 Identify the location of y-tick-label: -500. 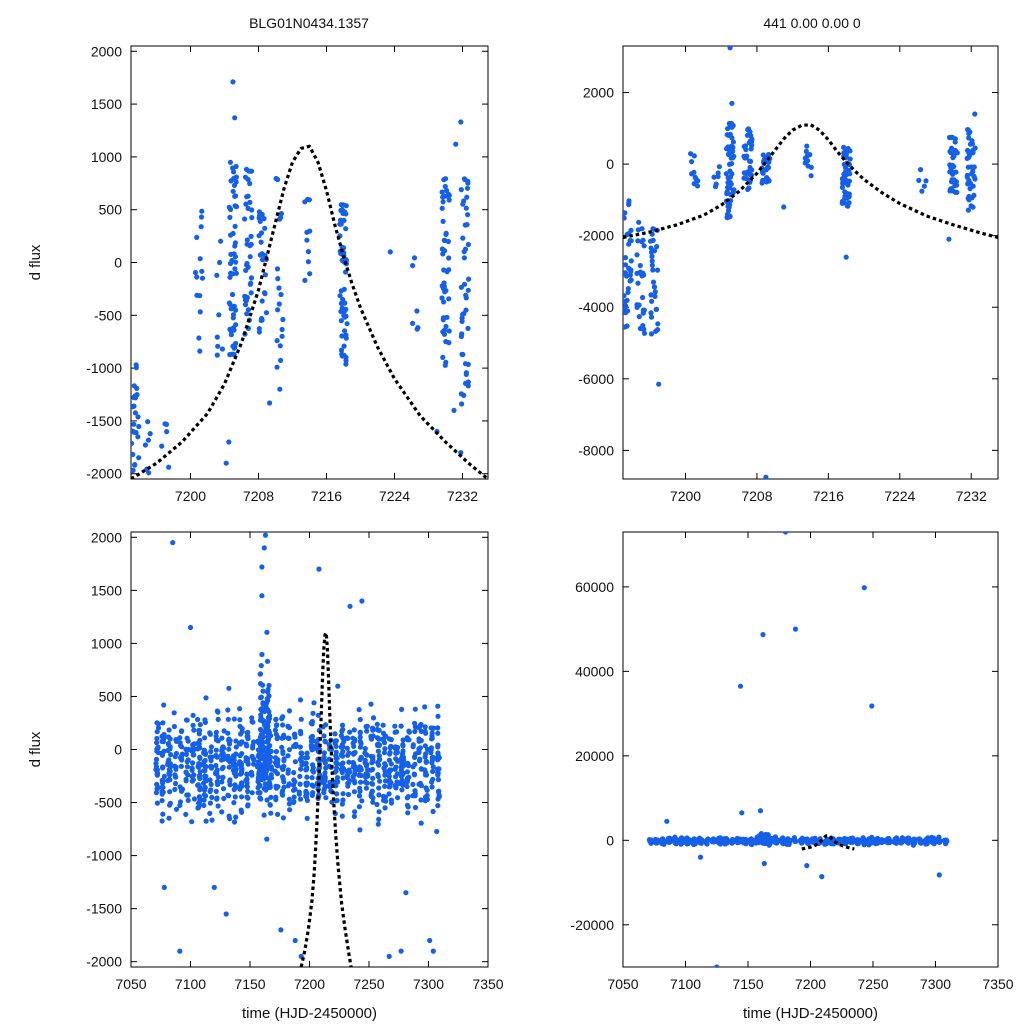
(108, 803).